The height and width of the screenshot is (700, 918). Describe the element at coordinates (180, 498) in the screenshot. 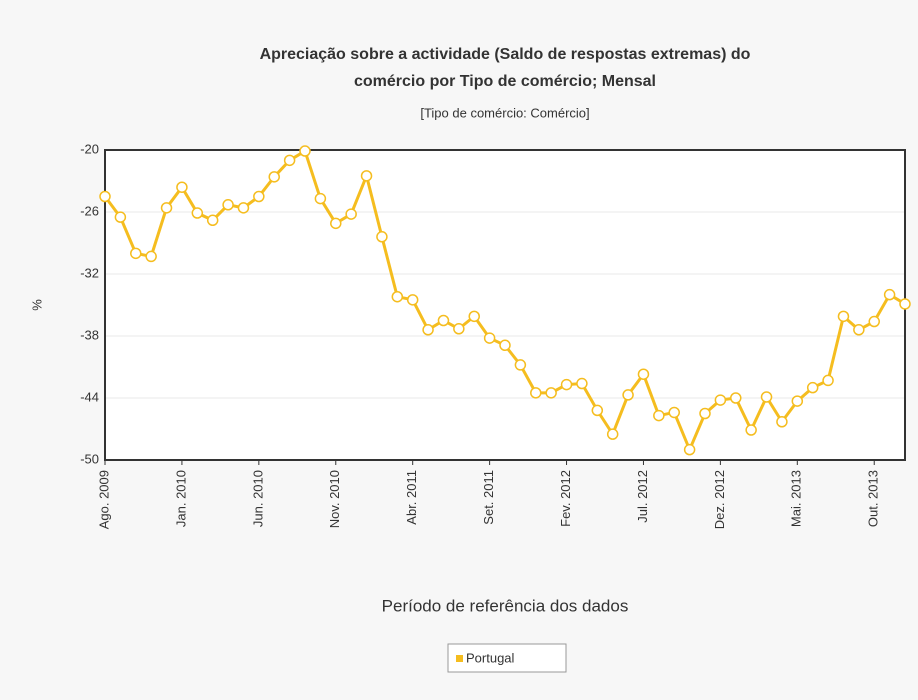

I see `x-tick-label: Jan. 2010` at that location.